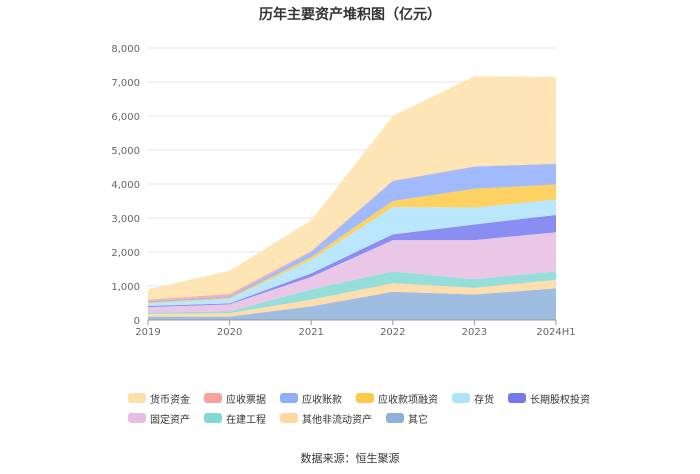 The height and width of the screenshot is (474, 700). I want to click on area-series-其它, so click(352, 304).